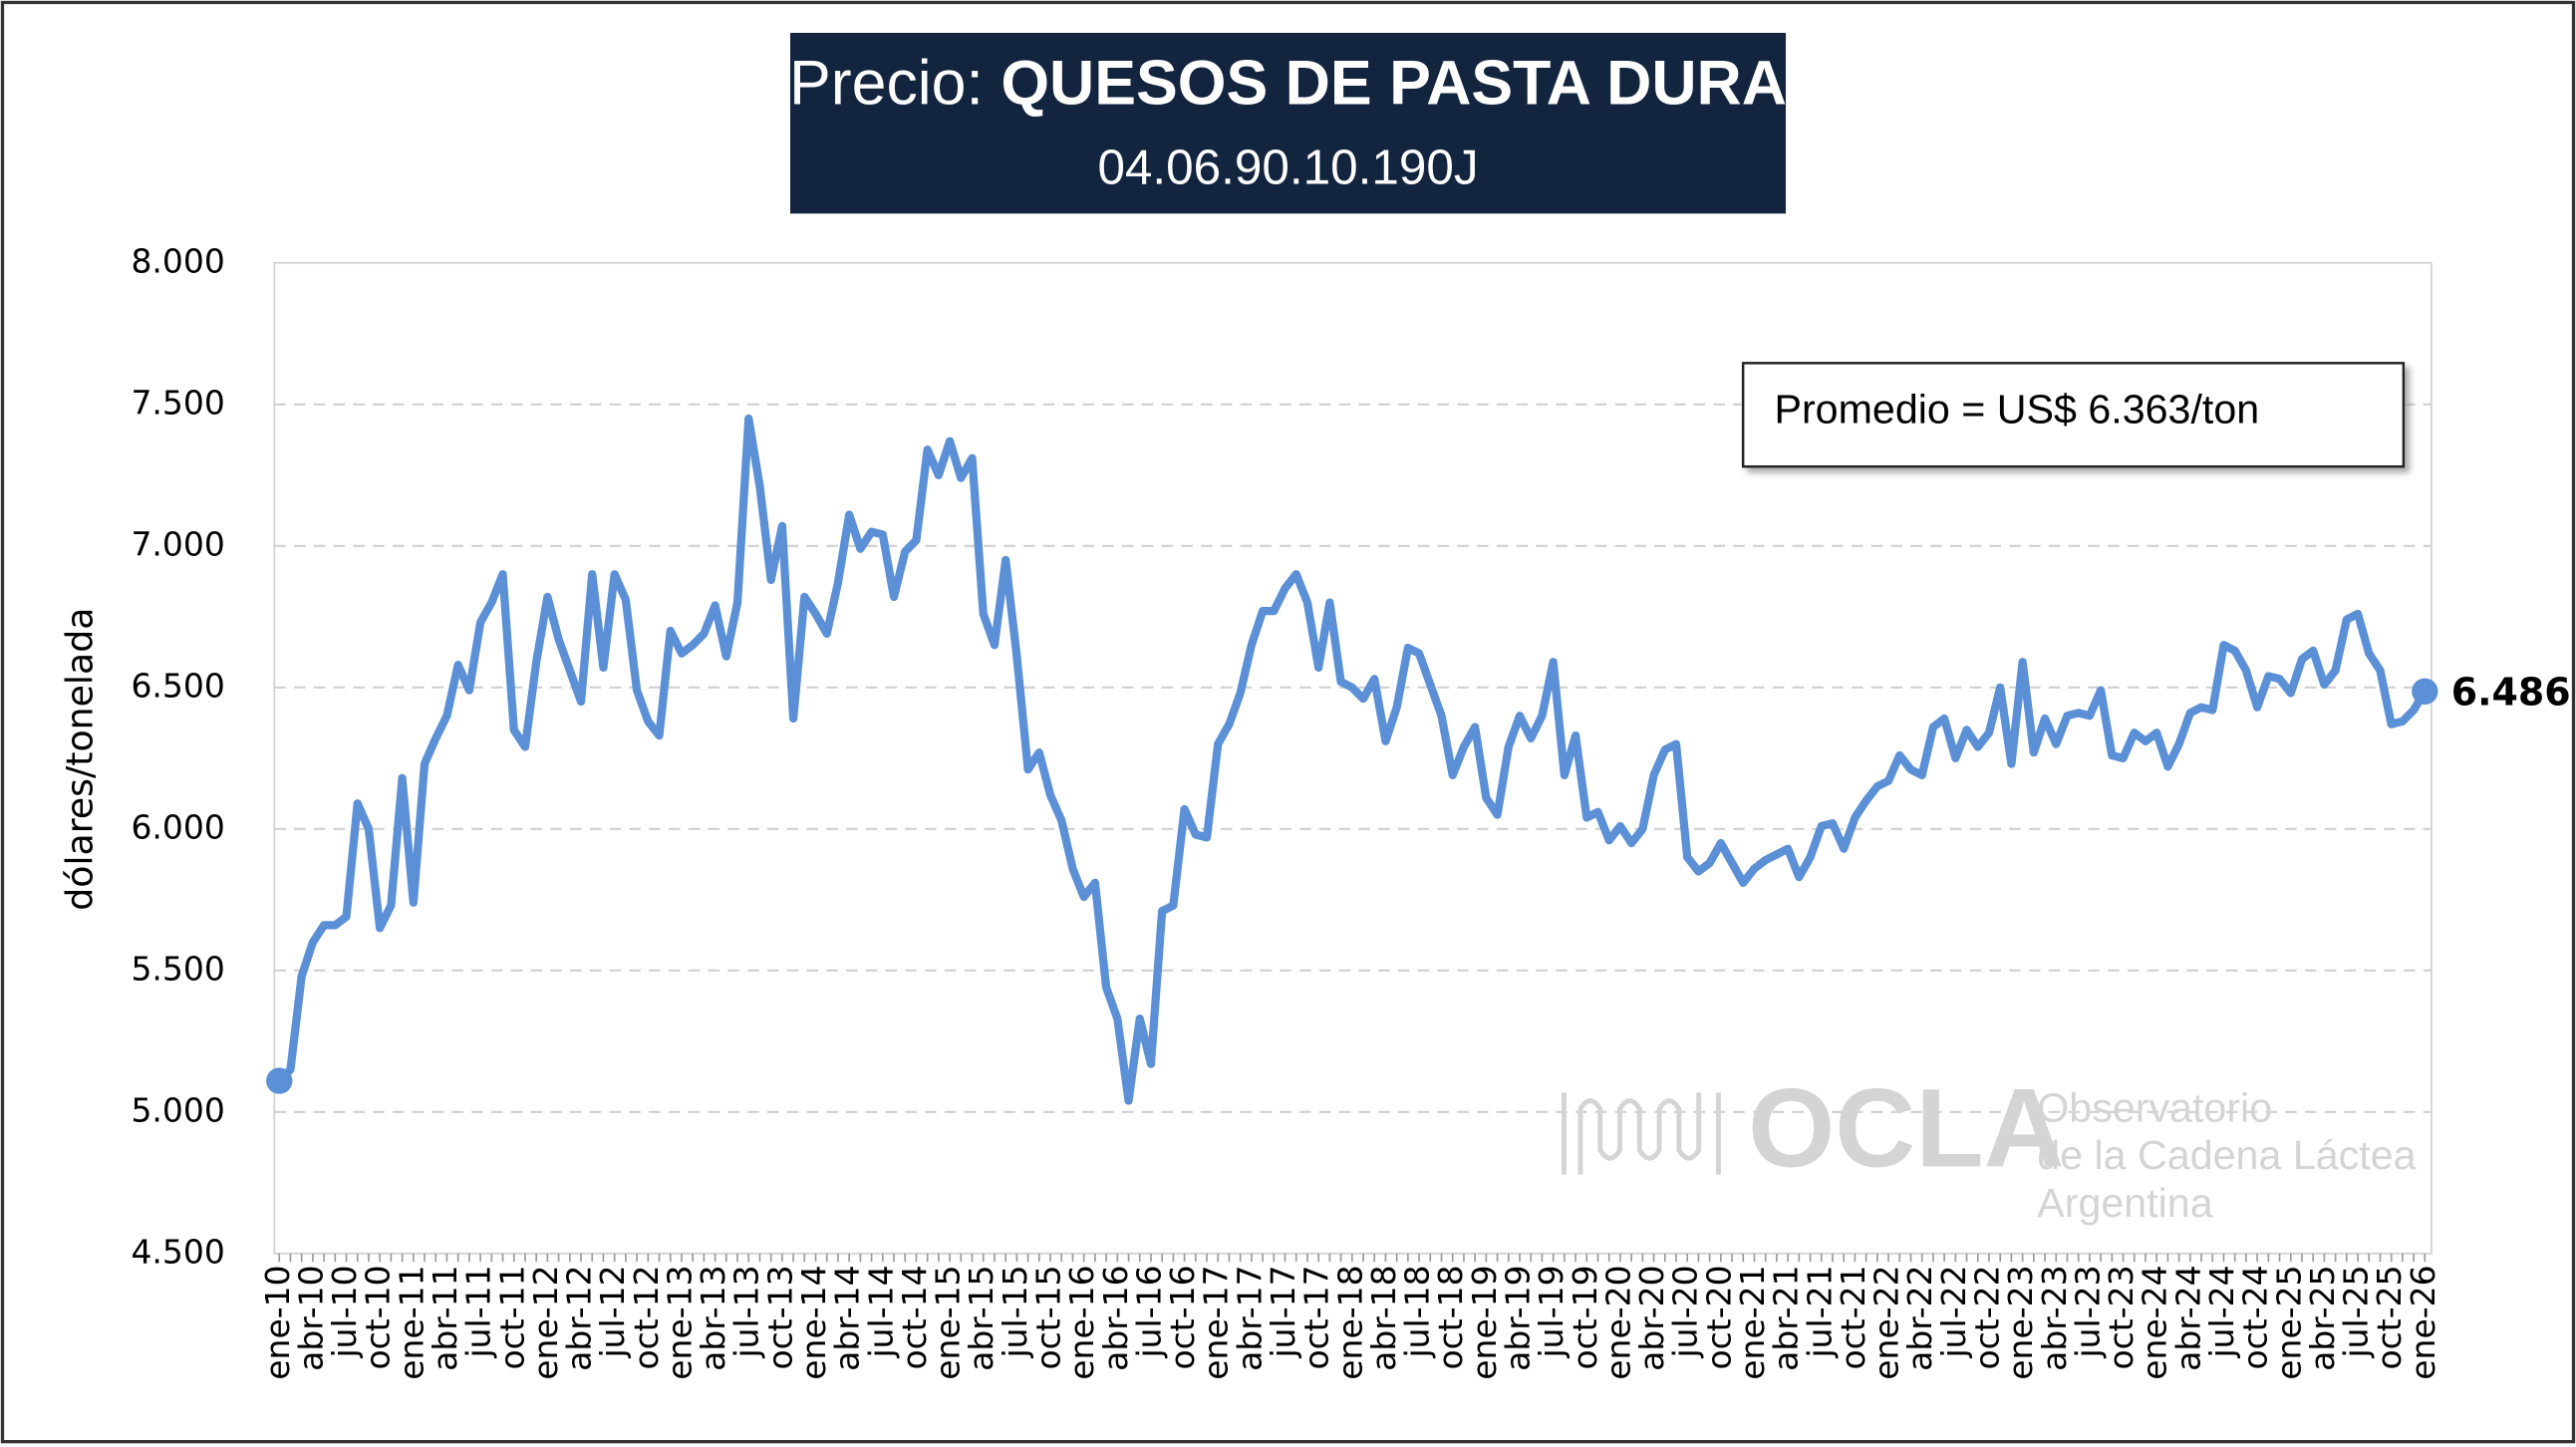  I want to click on x-tick-label: oct-11, so click(511, 1317).